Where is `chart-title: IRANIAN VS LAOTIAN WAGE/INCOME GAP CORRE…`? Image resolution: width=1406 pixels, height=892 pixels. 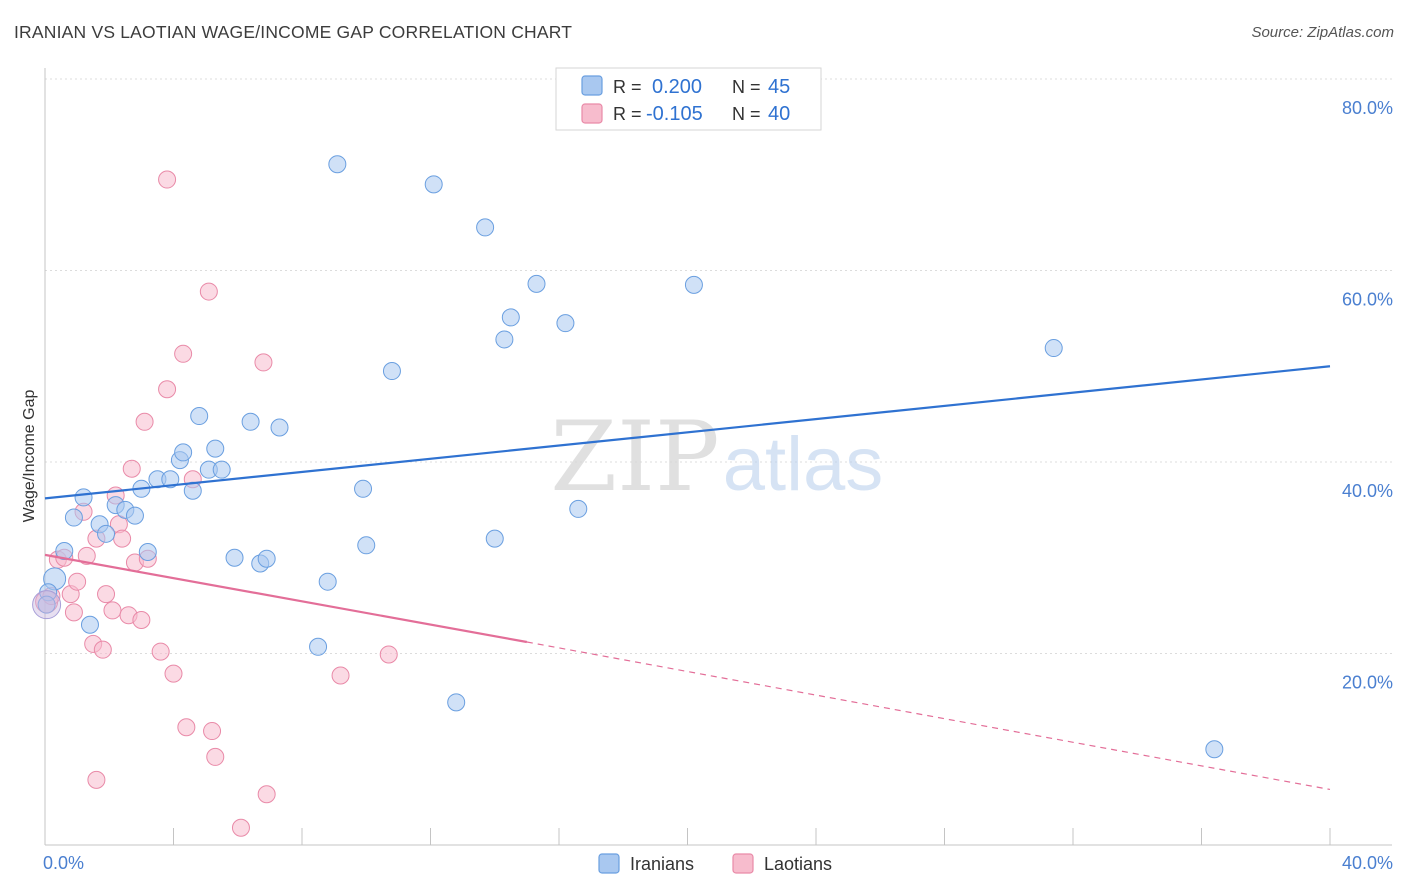
chart-title: IRANIAN VS LAOTIAN WAGE/INCOME GAP CORRE… is located at coordinates (293, 32).